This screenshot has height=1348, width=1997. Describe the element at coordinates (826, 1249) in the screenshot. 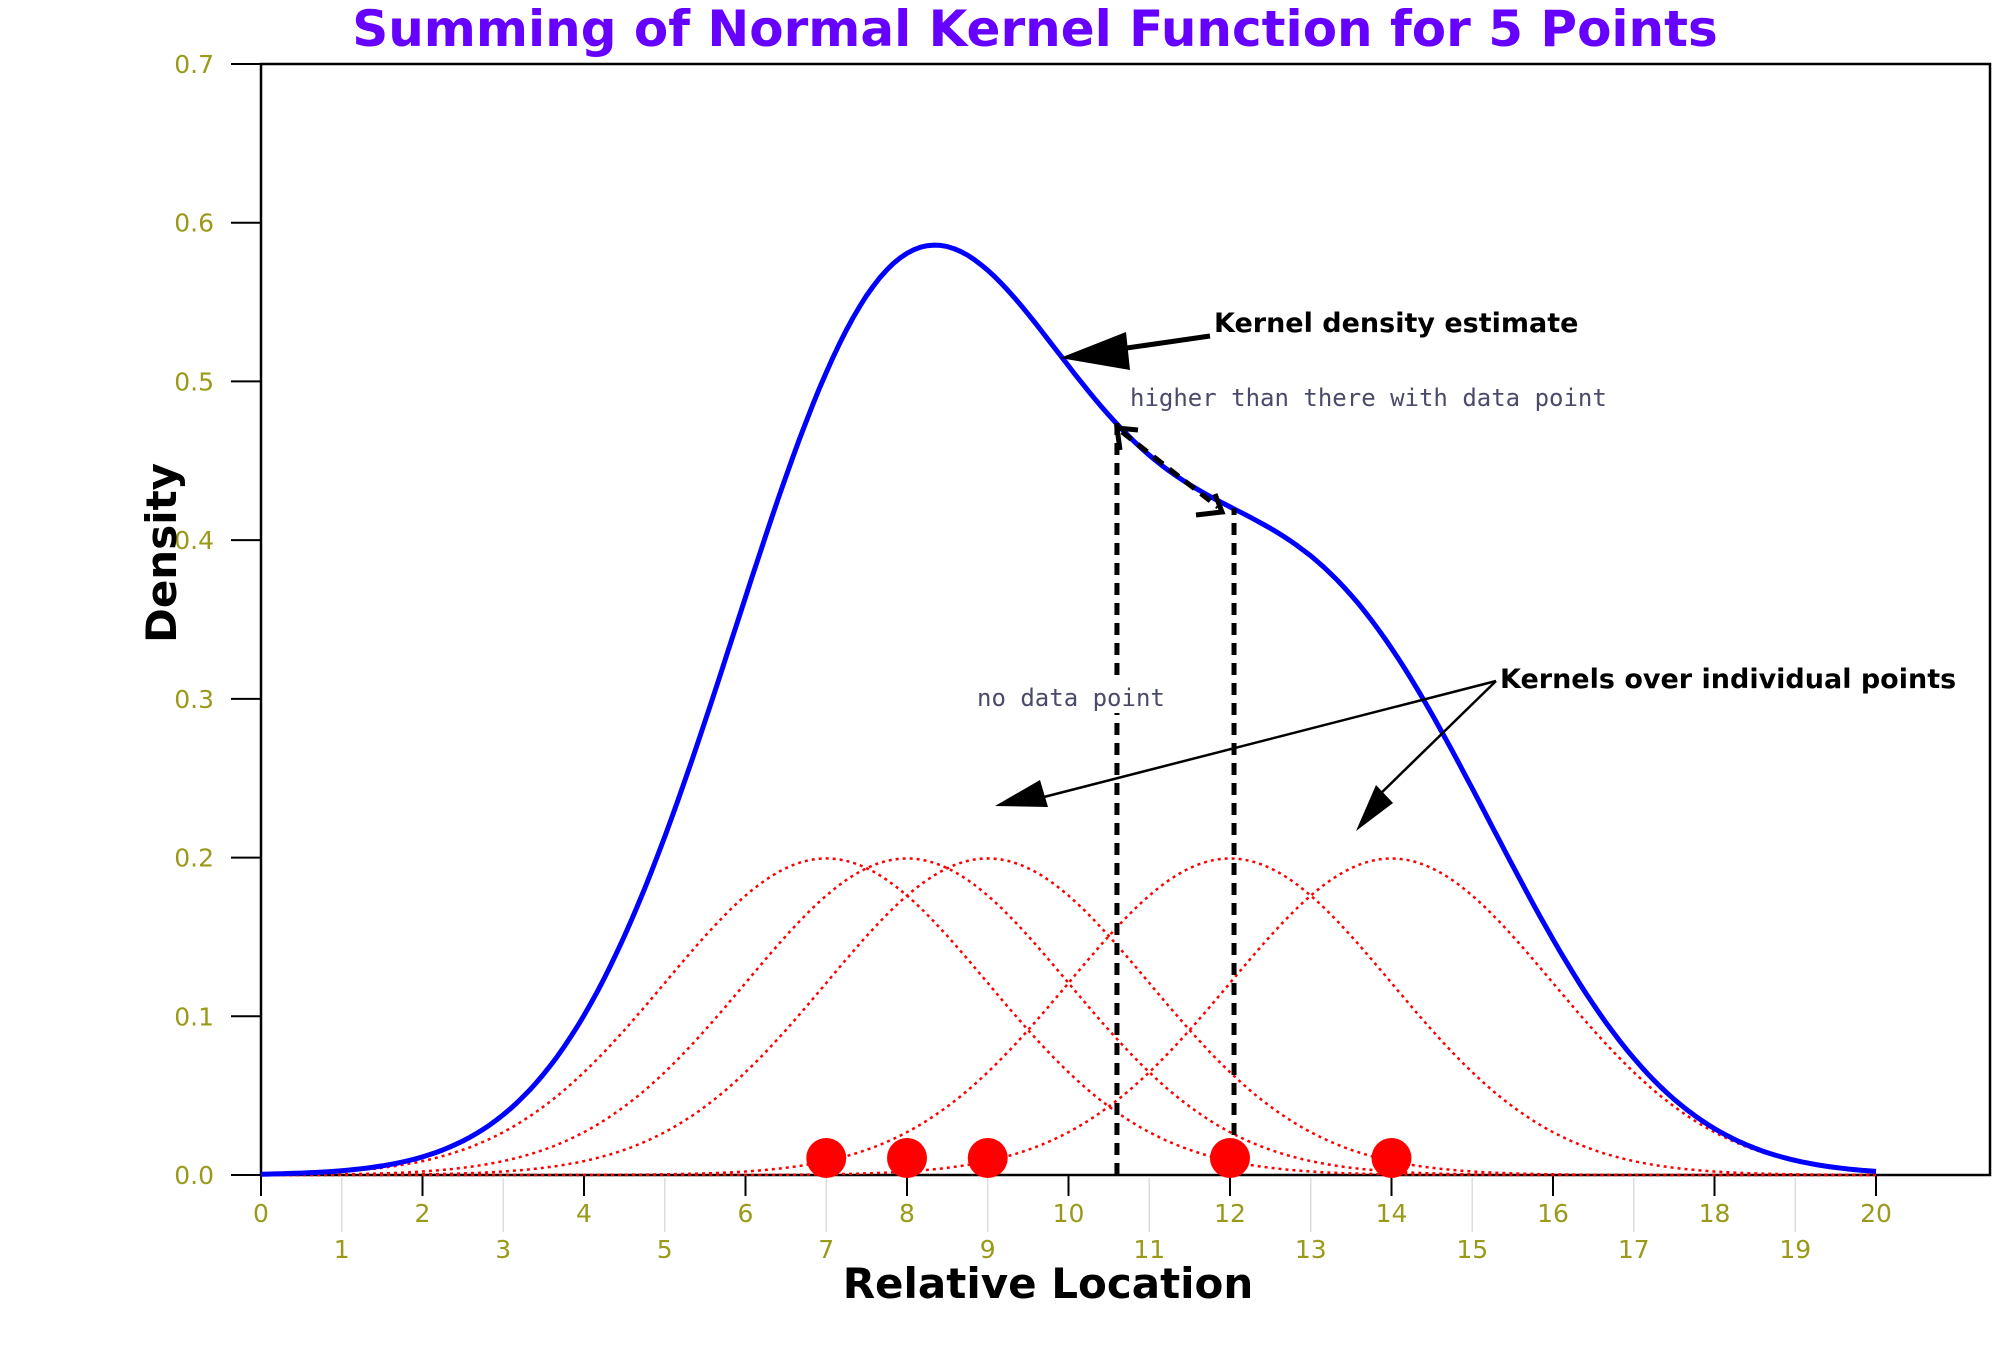

I see `x-tick-label: 7` at that location.